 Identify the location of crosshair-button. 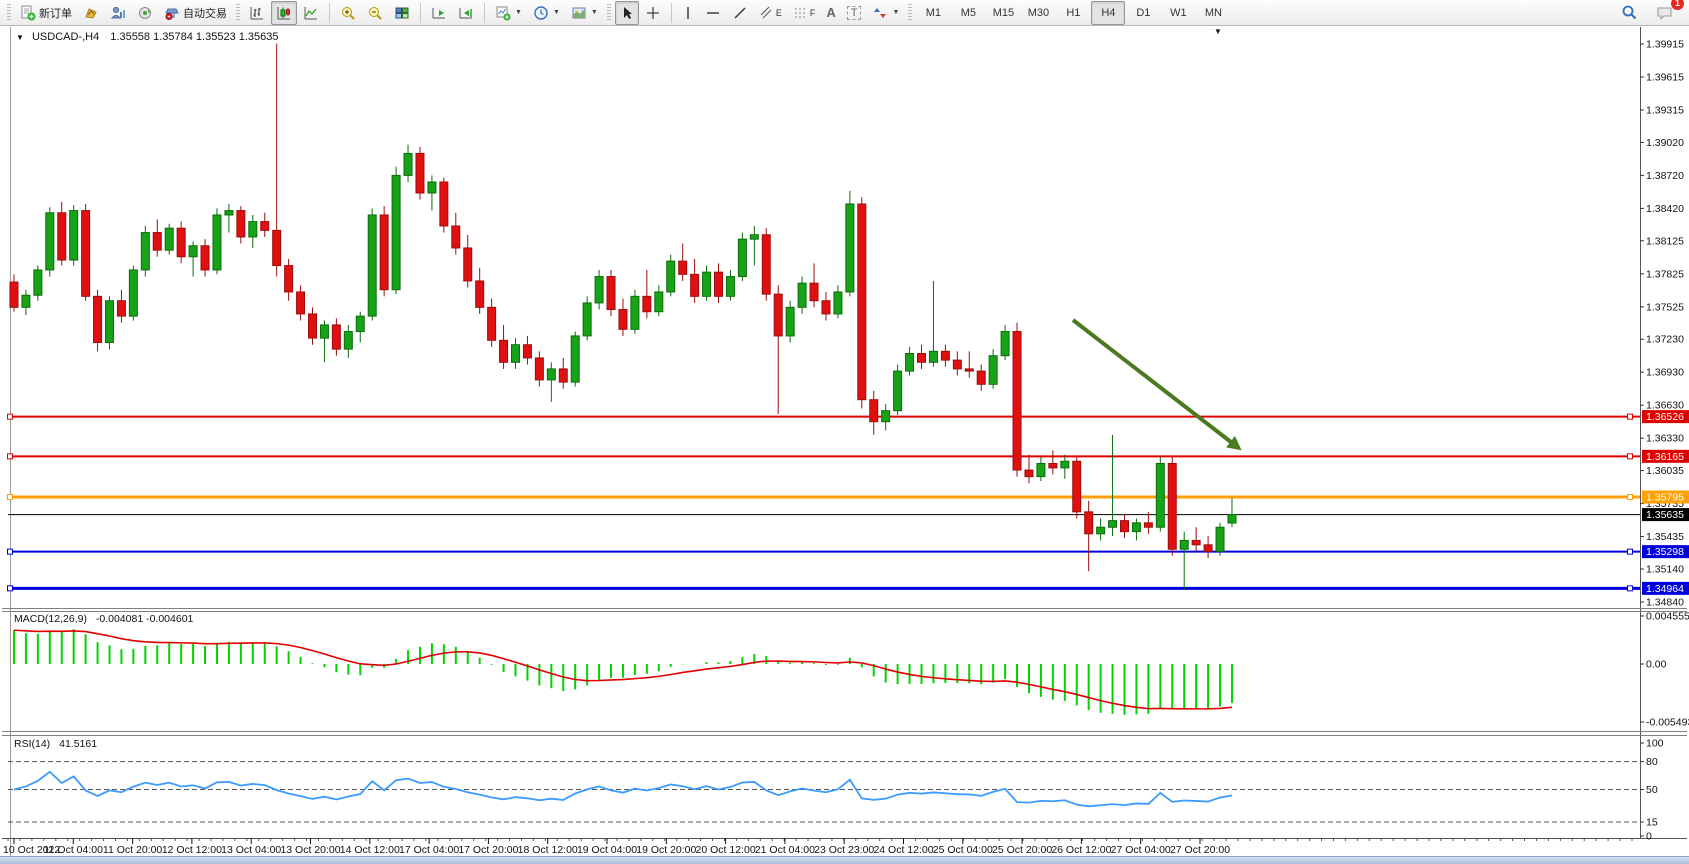
(653, 13).